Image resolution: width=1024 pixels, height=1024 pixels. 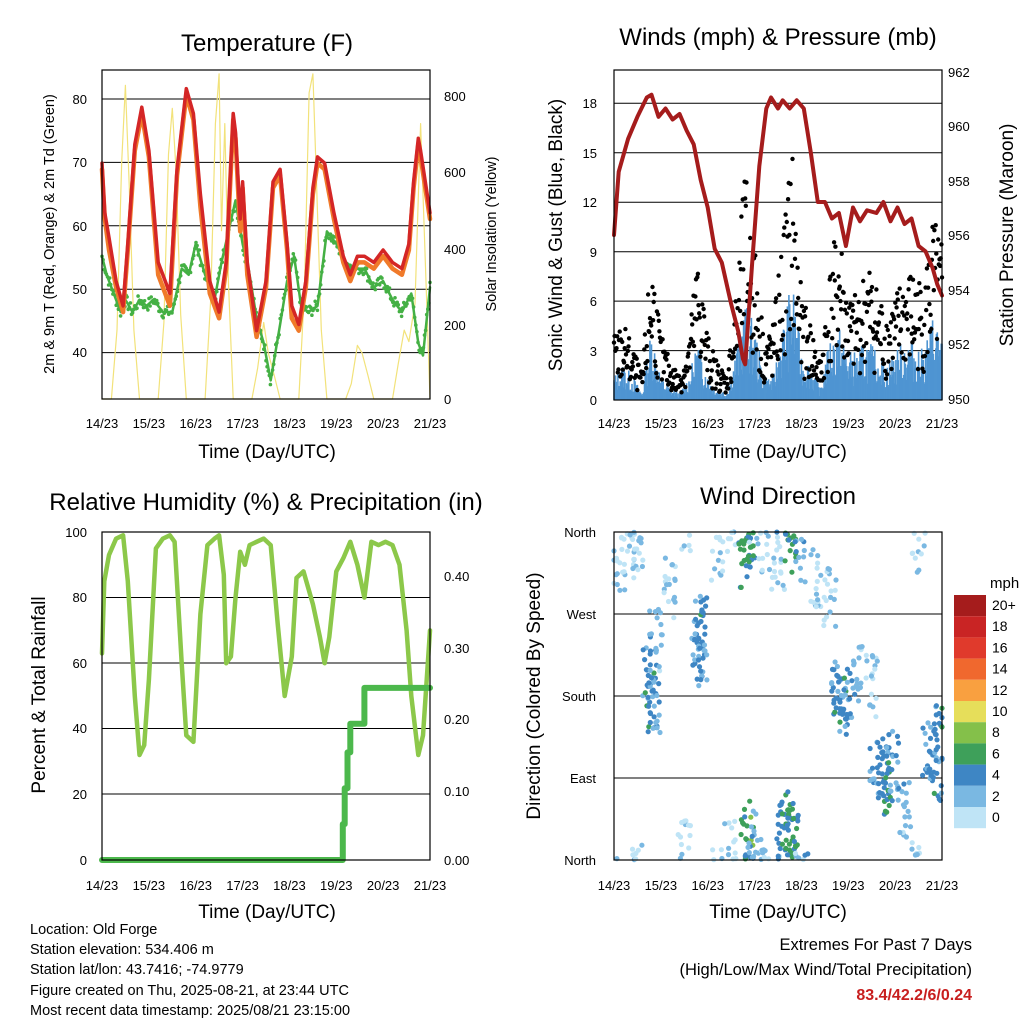 I want to click on latlon-text: Station lat/lon: 43.7416; -74.9779, so click(x=137, y=970).